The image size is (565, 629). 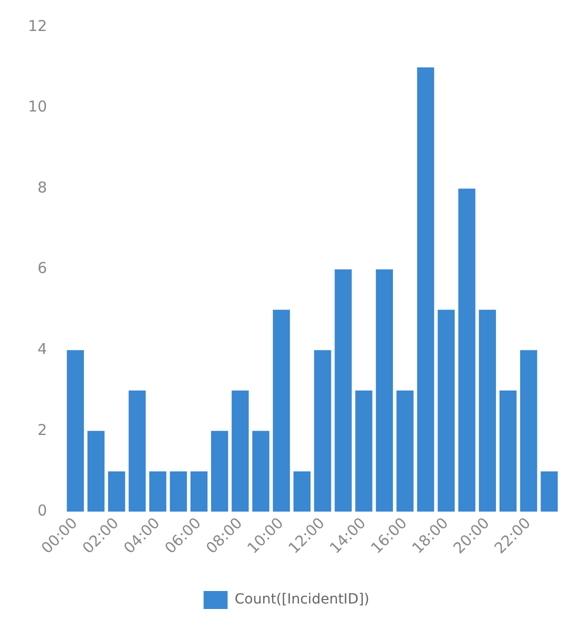 What do you see at coordinates (43, 268) in the screenshot?
I see `y-tick-label: 6` at bounding box center [43, 268].